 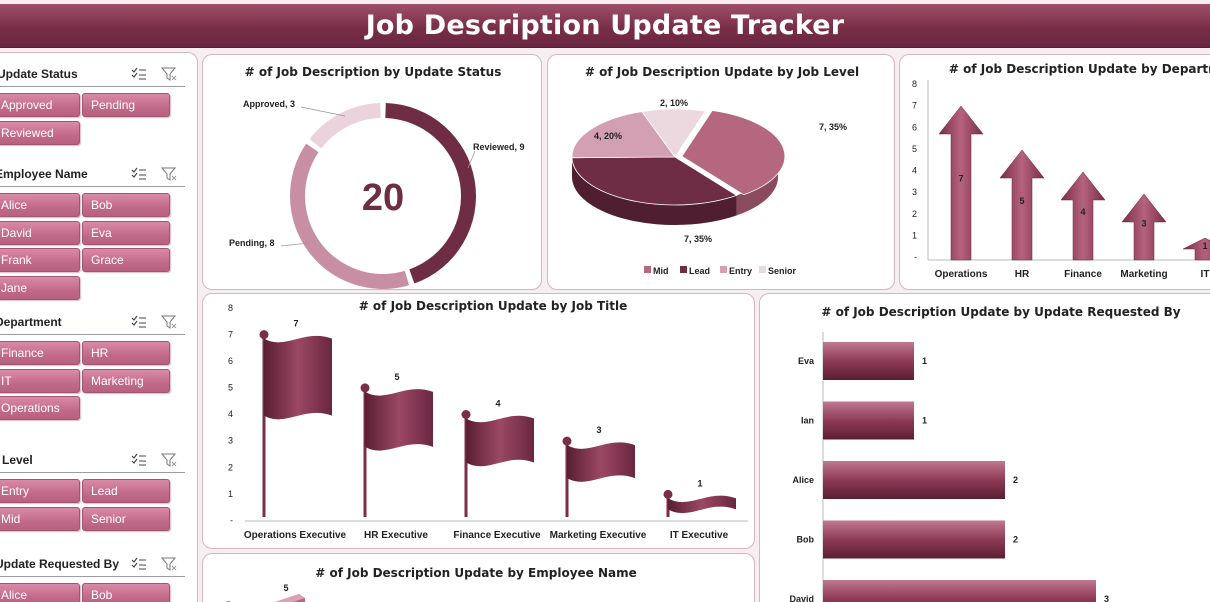 What do you see at coordinates (39, 74) in the screenshot?
I see `slicer-title: Update Status` at bounding box center [39, 74].